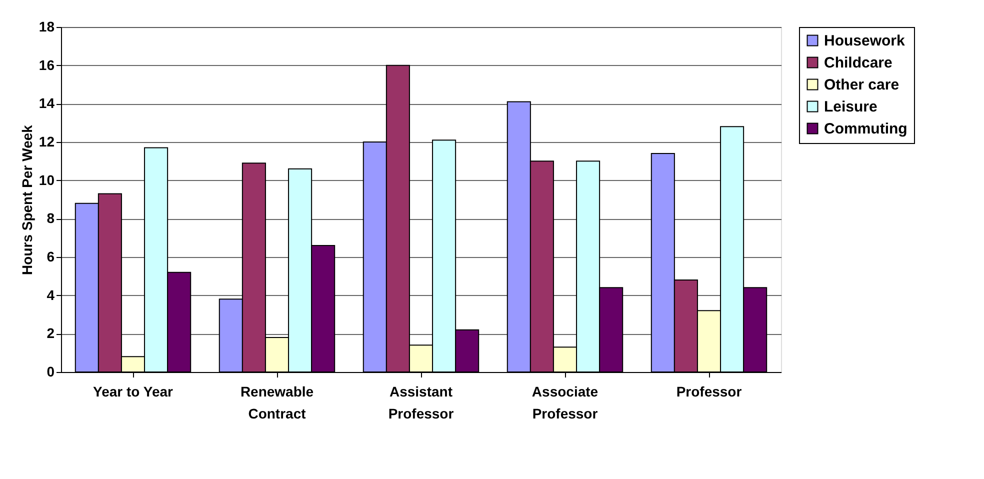 This screenshot has height=479, width=984. I want to click on legend-label: Housework, so click(865, 41).